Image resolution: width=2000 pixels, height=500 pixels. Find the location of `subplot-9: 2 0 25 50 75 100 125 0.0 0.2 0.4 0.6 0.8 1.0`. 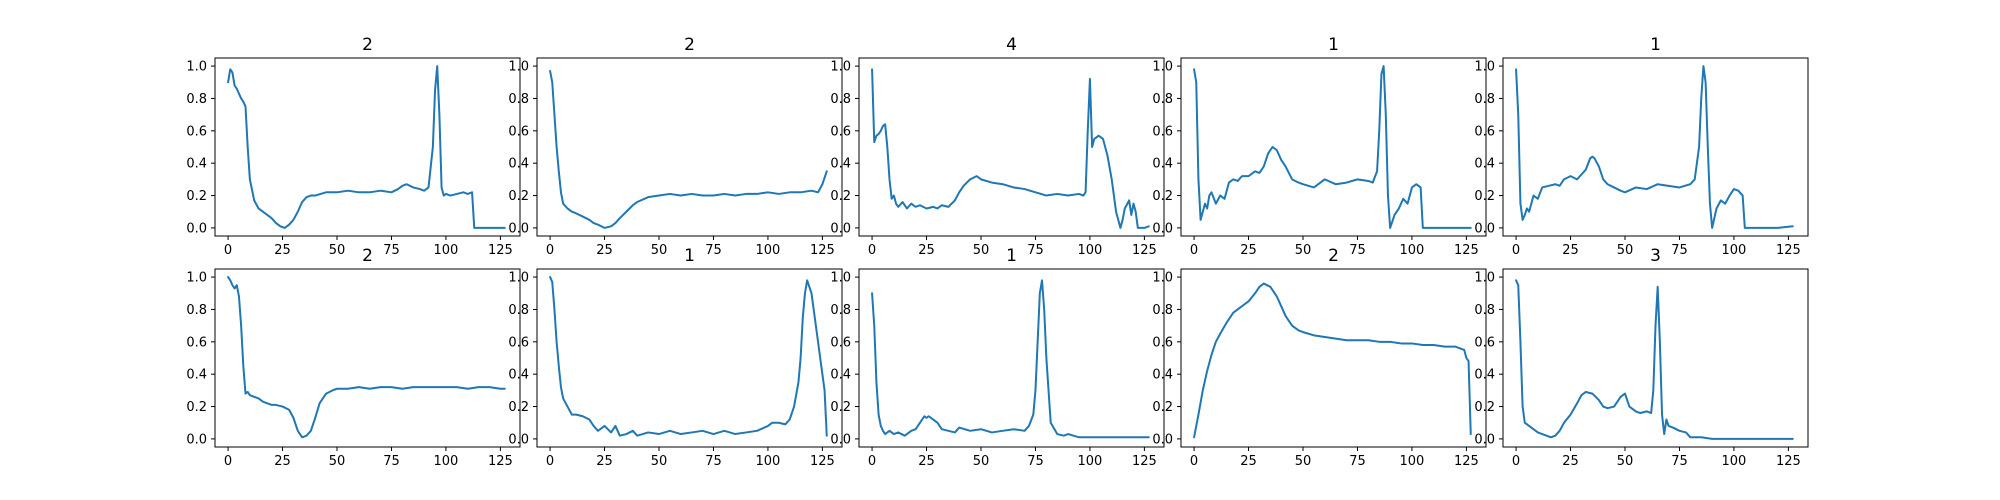

subplot-9: 2 0 25 50 75 100 125 0.0 0.2 0.4 0.6 0.8 1.0 is located at coordinates (1319, 357).